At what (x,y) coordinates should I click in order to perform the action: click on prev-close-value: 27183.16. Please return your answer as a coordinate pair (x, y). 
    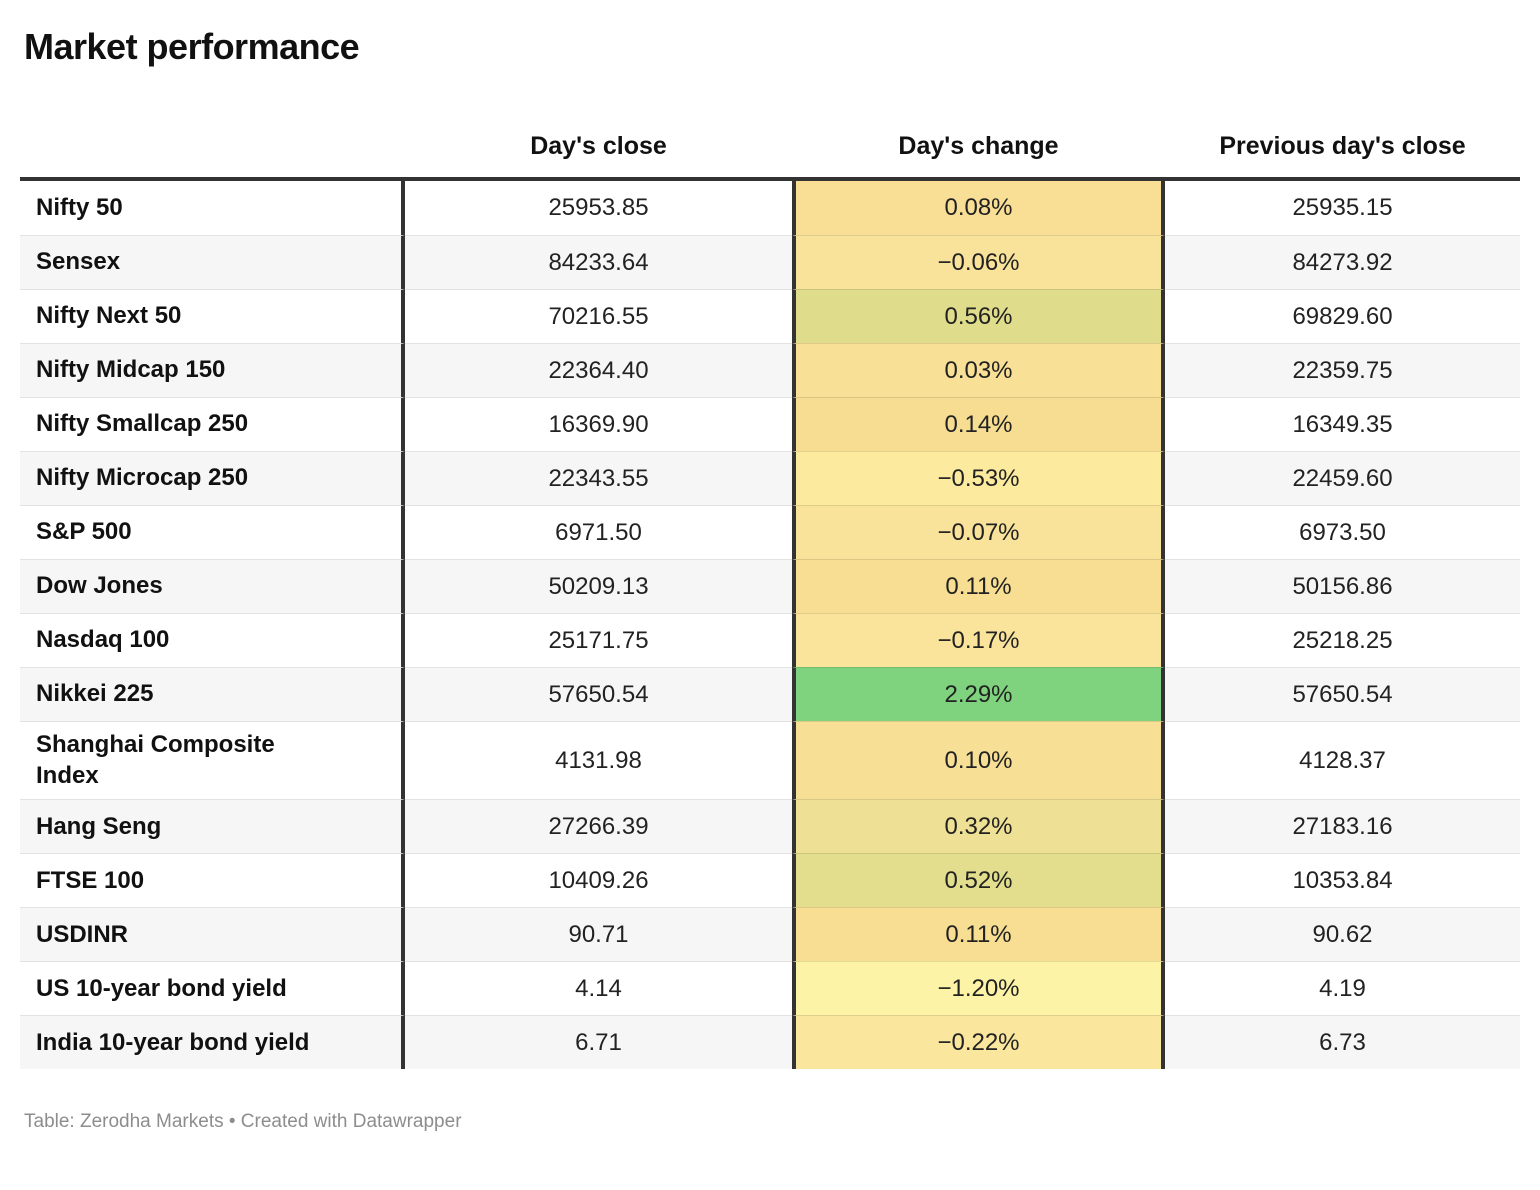
    Looking at the image, I should click on (1342, 826).